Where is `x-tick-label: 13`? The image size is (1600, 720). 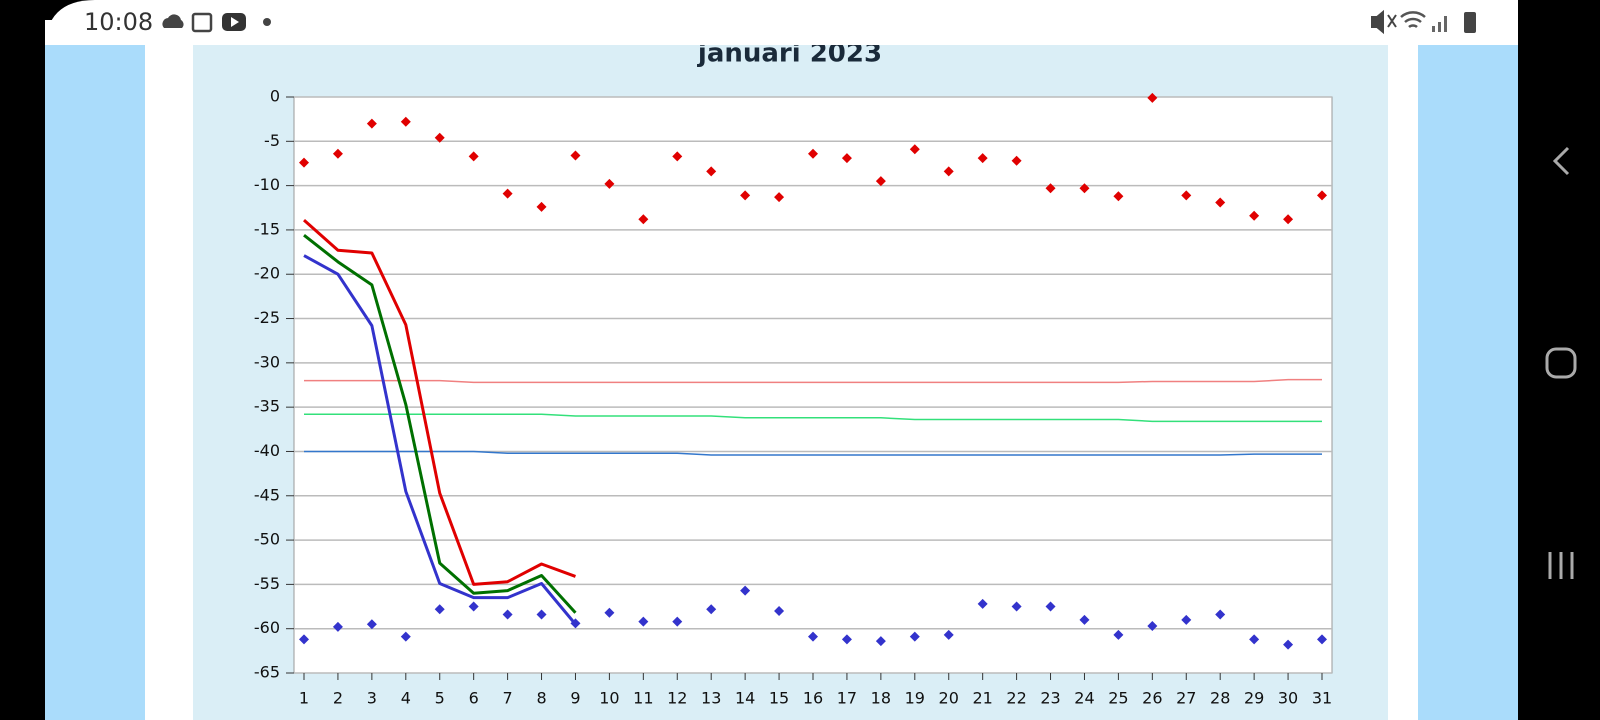 x-tick-label: 13 is located at coordinates (711, 698).